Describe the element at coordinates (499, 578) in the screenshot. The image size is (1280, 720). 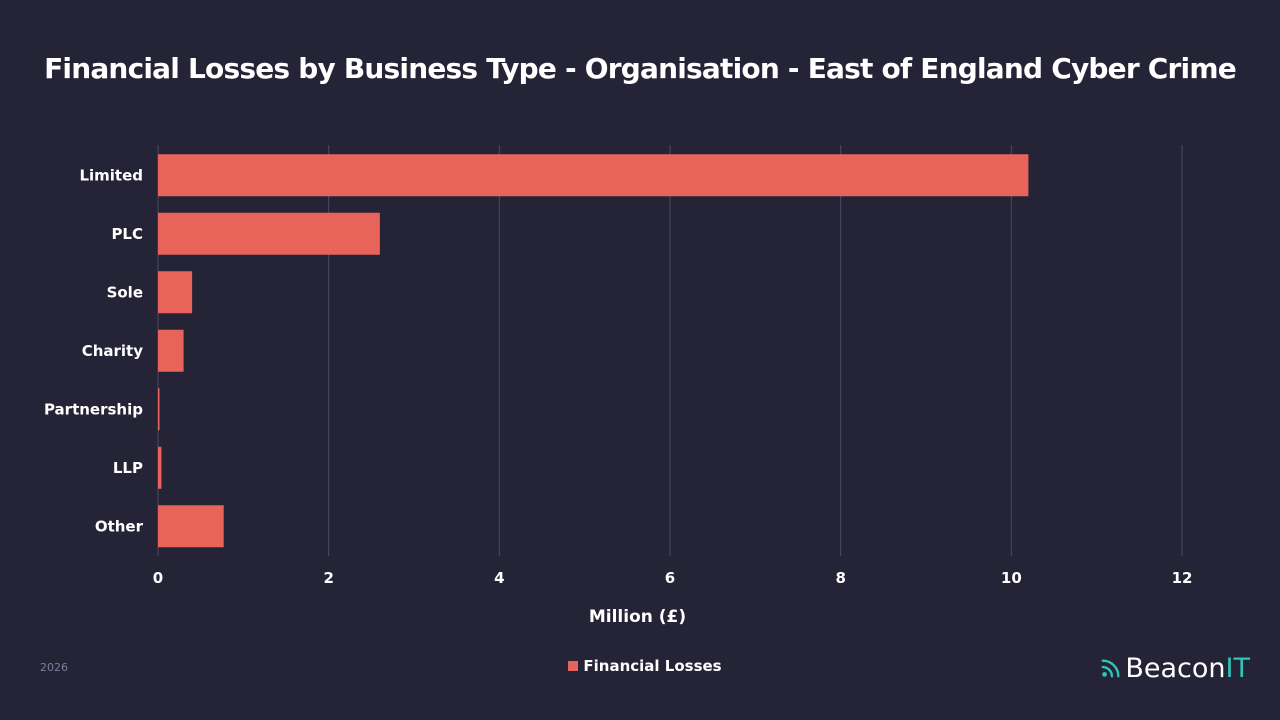
I see `x-tick-label: 4` at that location.